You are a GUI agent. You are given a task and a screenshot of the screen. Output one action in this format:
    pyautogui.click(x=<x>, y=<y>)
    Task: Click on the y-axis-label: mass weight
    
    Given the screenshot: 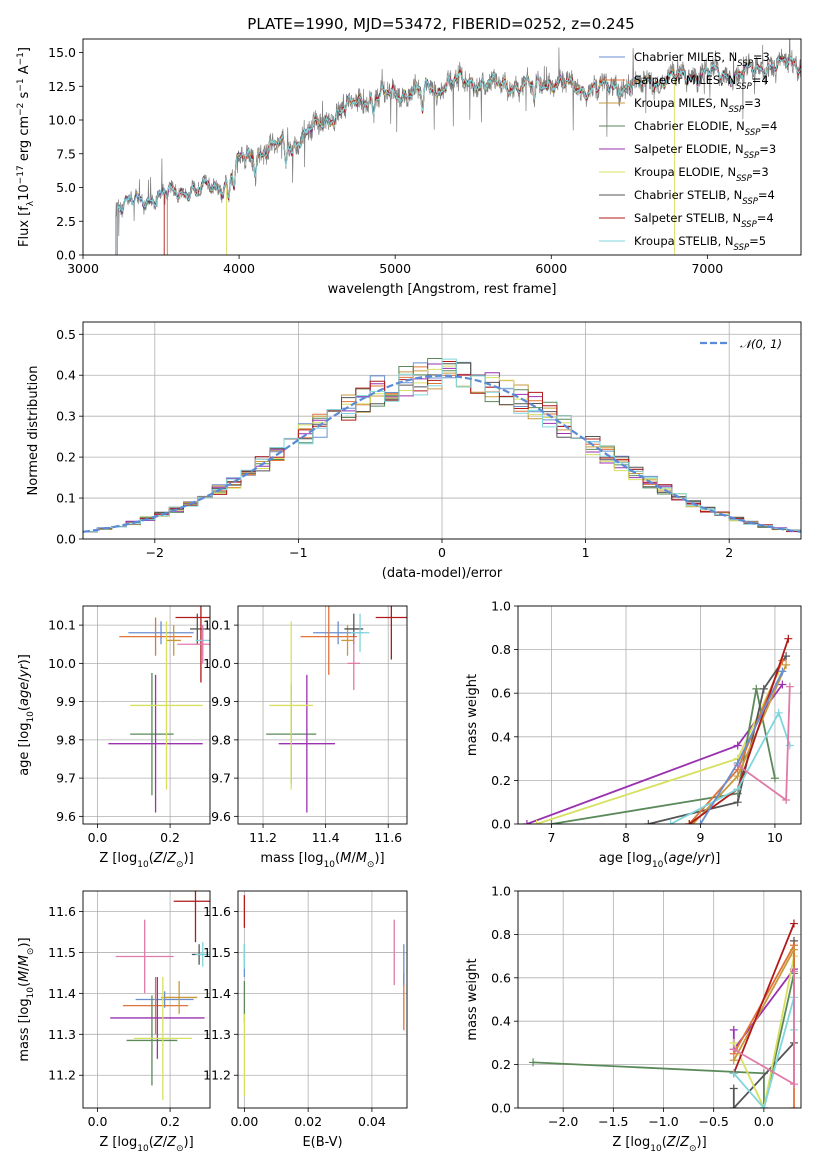 What is the action you would take?
    pyautogui.click(x=472, y=999)
    